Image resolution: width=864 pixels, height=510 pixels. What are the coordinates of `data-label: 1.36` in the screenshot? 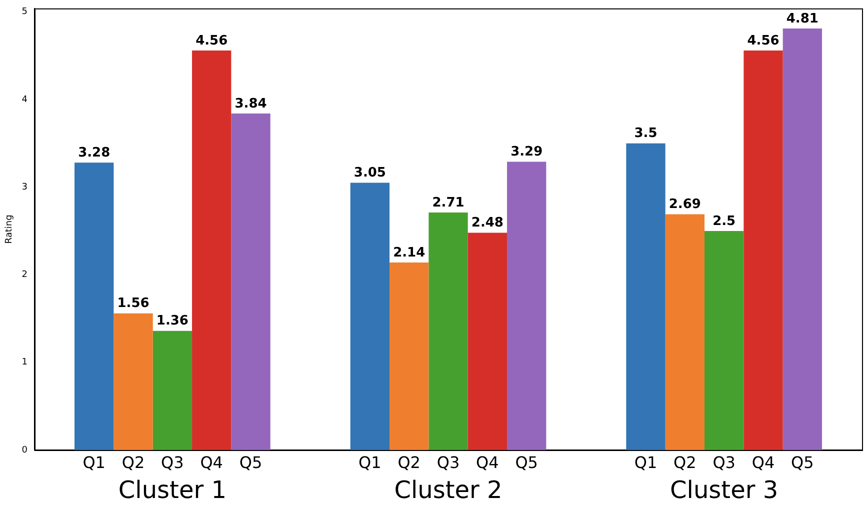 It's located at (172, 321).